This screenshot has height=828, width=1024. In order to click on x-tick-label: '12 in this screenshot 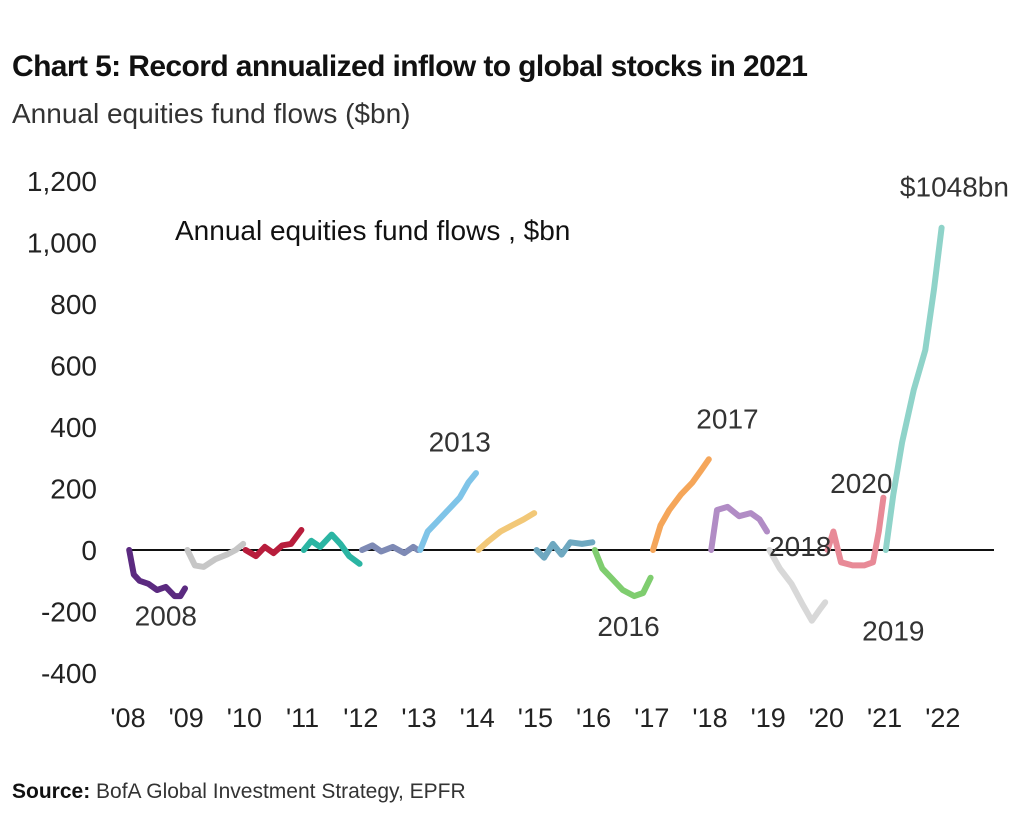, I will do `click(360, 718)`.